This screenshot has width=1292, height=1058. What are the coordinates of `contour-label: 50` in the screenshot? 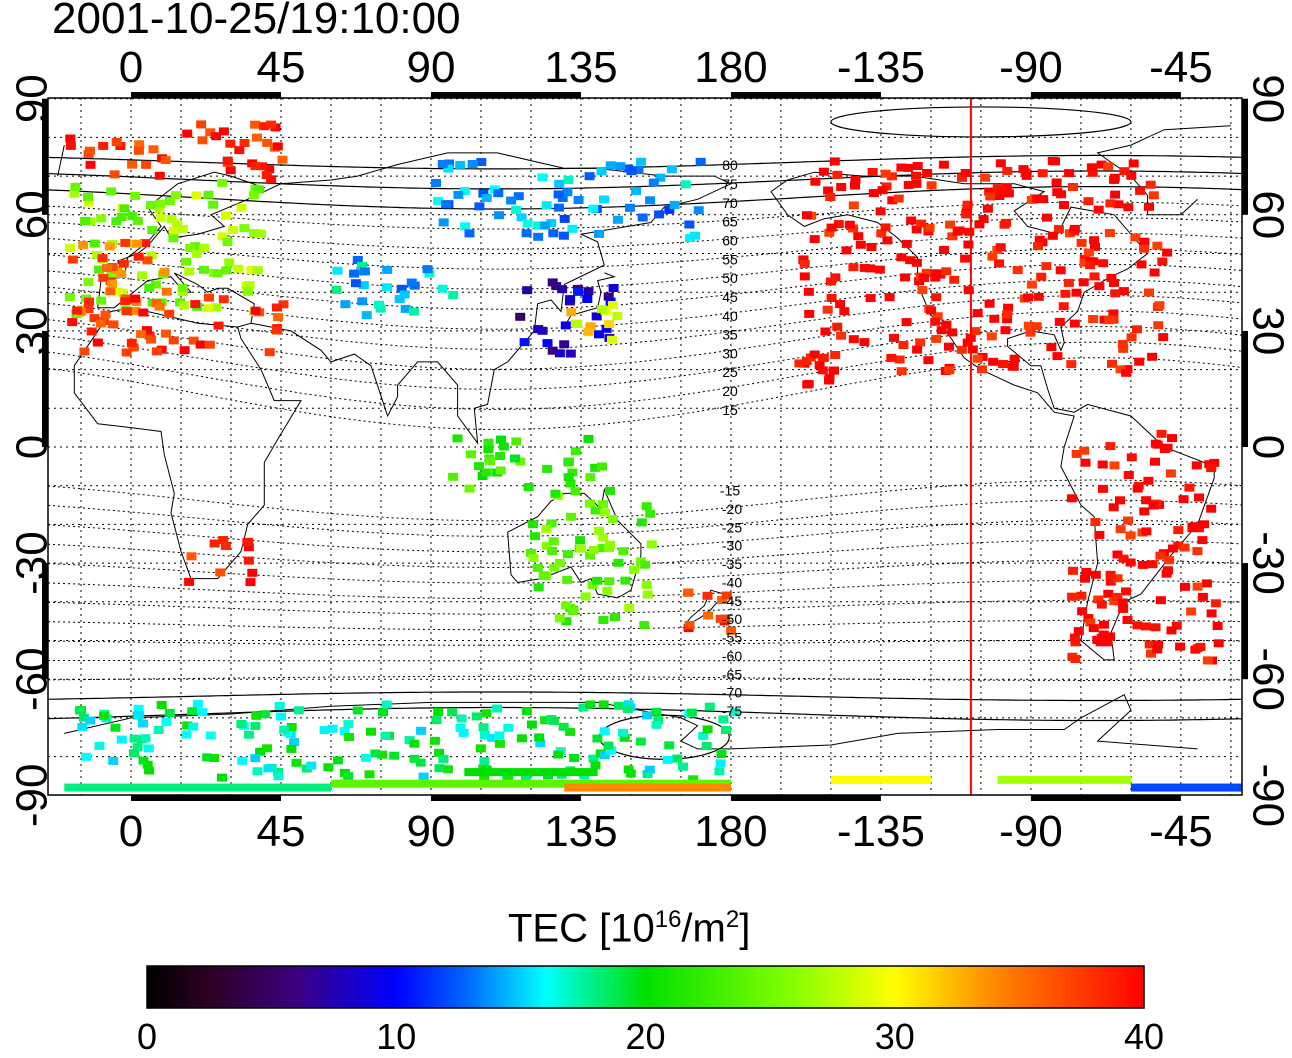 It's located at (730, 278).